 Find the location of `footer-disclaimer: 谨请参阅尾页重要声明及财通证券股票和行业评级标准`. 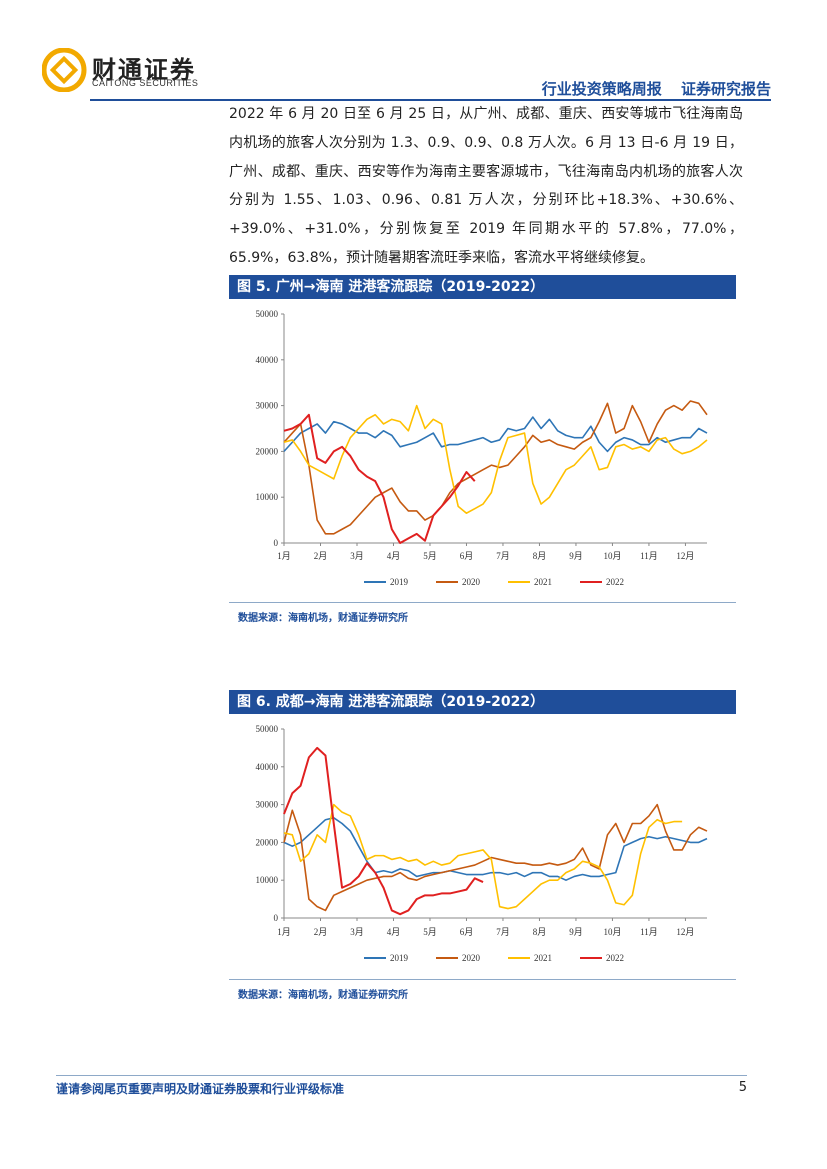

footer-disclaimer: 谨请参阅尾页重要声明及财通证券股票和行业评级标准 is located at coordinates (200, 1089).